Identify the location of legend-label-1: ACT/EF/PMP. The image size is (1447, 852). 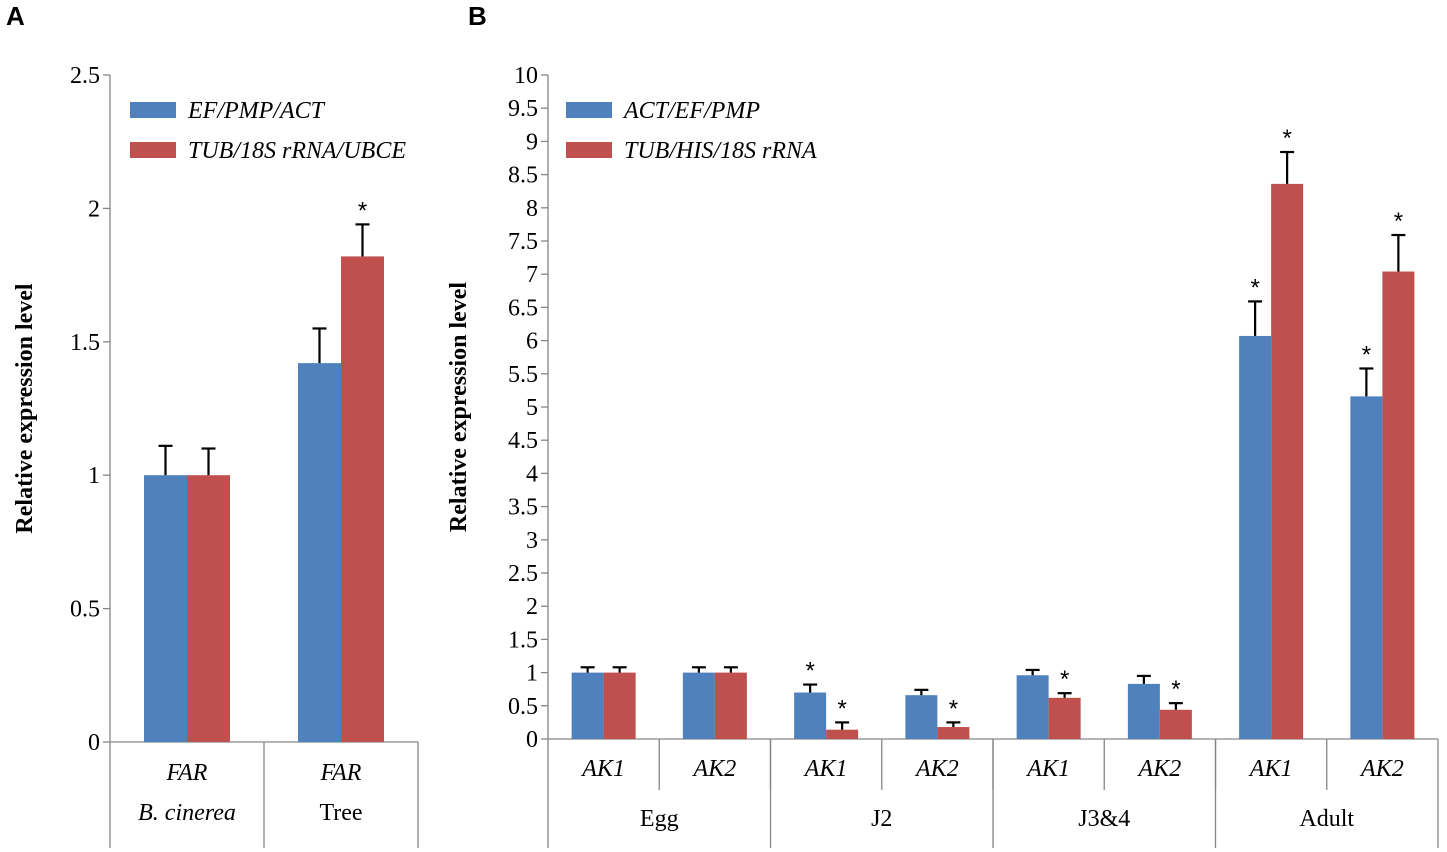
(691, 111).